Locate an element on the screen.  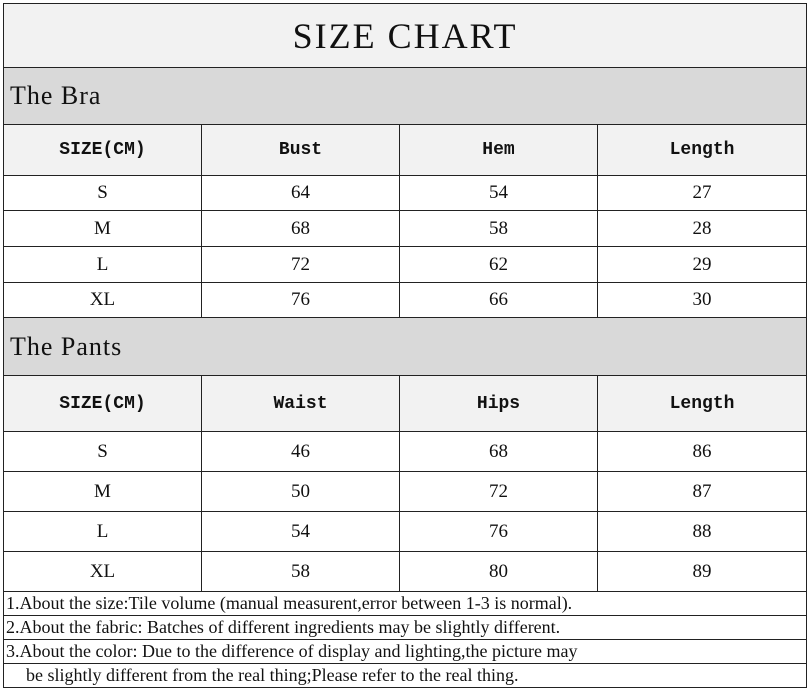
chart-title: SIZE CHART is located at coordinates (405, 35).